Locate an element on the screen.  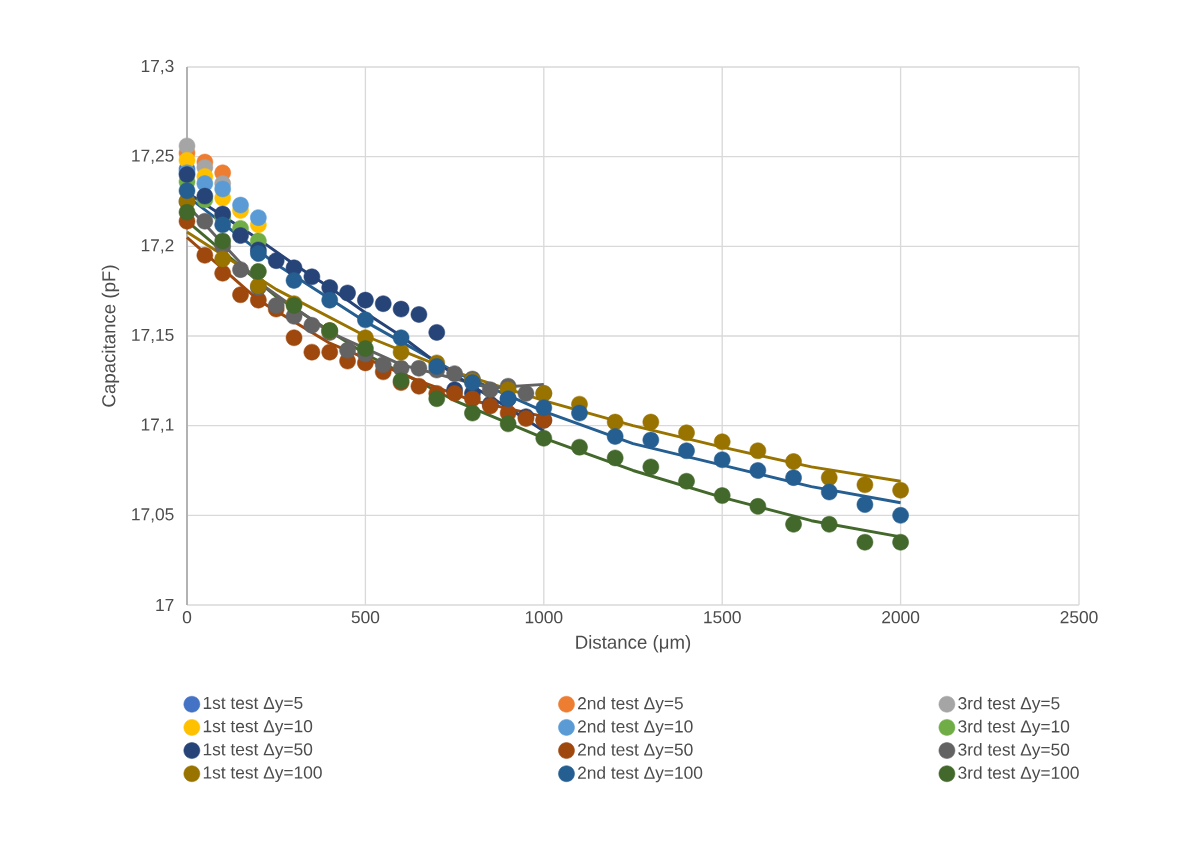
legend-label: 3rd test Δy=100 is located at coordinates (1018, 774).